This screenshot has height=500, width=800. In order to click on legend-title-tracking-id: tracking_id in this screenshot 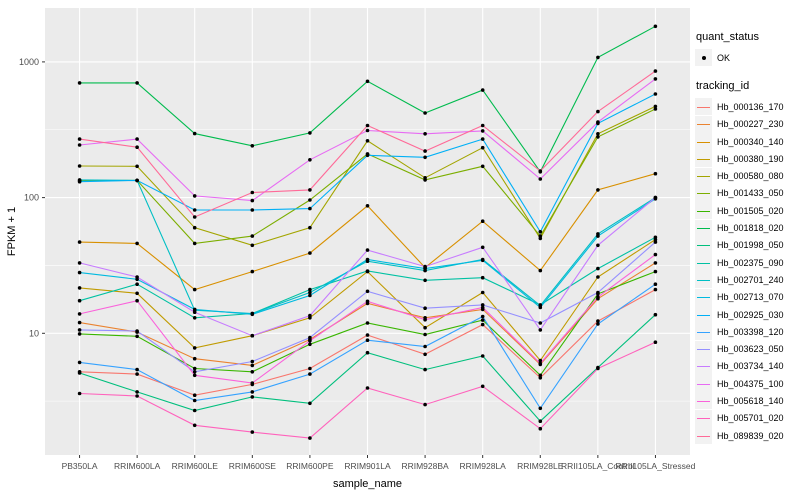, I will do `click(723, 86)`.